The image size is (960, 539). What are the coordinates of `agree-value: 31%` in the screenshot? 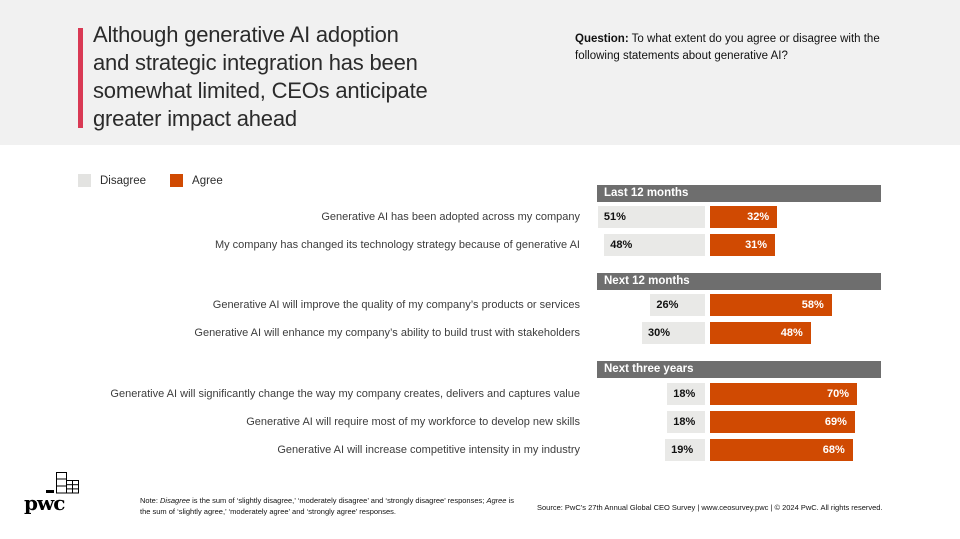 It's located at (756, 245).